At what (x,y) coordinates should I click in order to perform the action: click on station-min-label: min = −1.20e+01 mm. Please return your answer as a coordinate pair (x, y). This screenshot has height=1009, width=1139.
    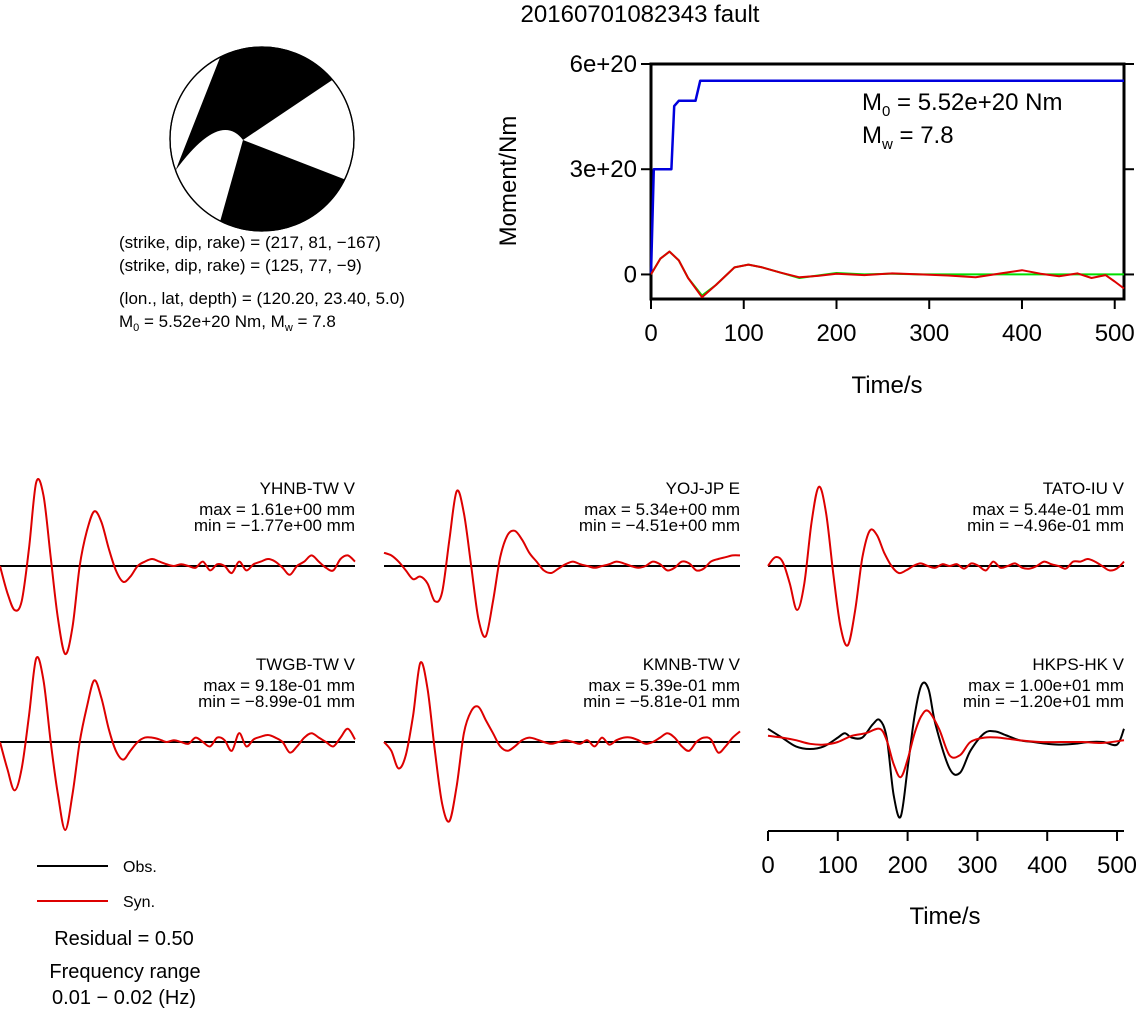
    Looking at the image, I should click on (1043, 701).